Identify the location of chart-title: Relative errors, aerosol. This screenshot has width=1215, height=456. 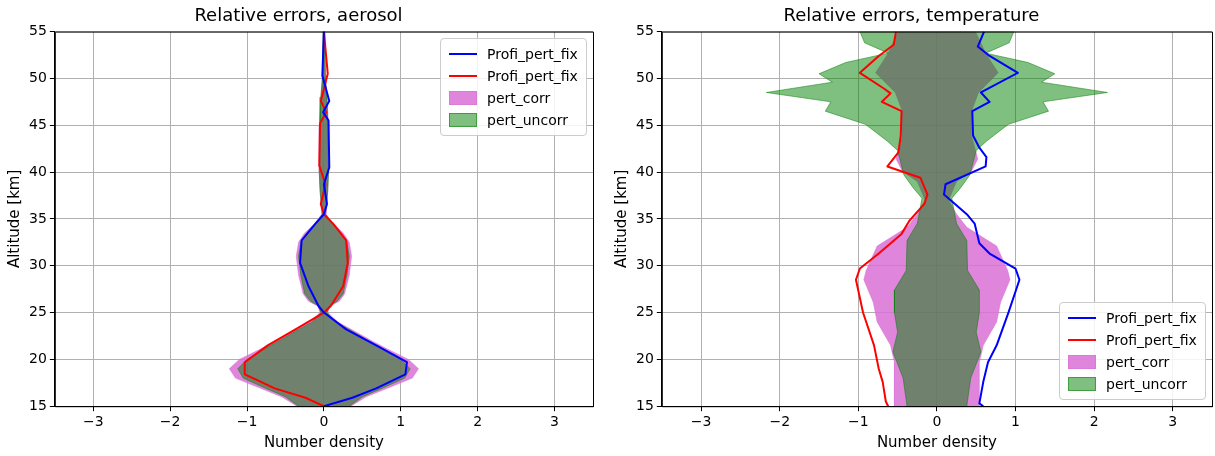
(298, 15).